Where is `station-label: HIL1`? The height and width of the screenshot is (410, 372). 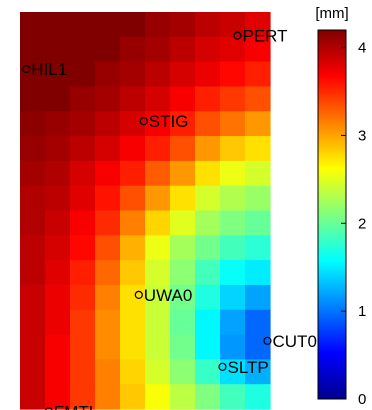 station-label: HIL1 is located at coordinates (49, 69).